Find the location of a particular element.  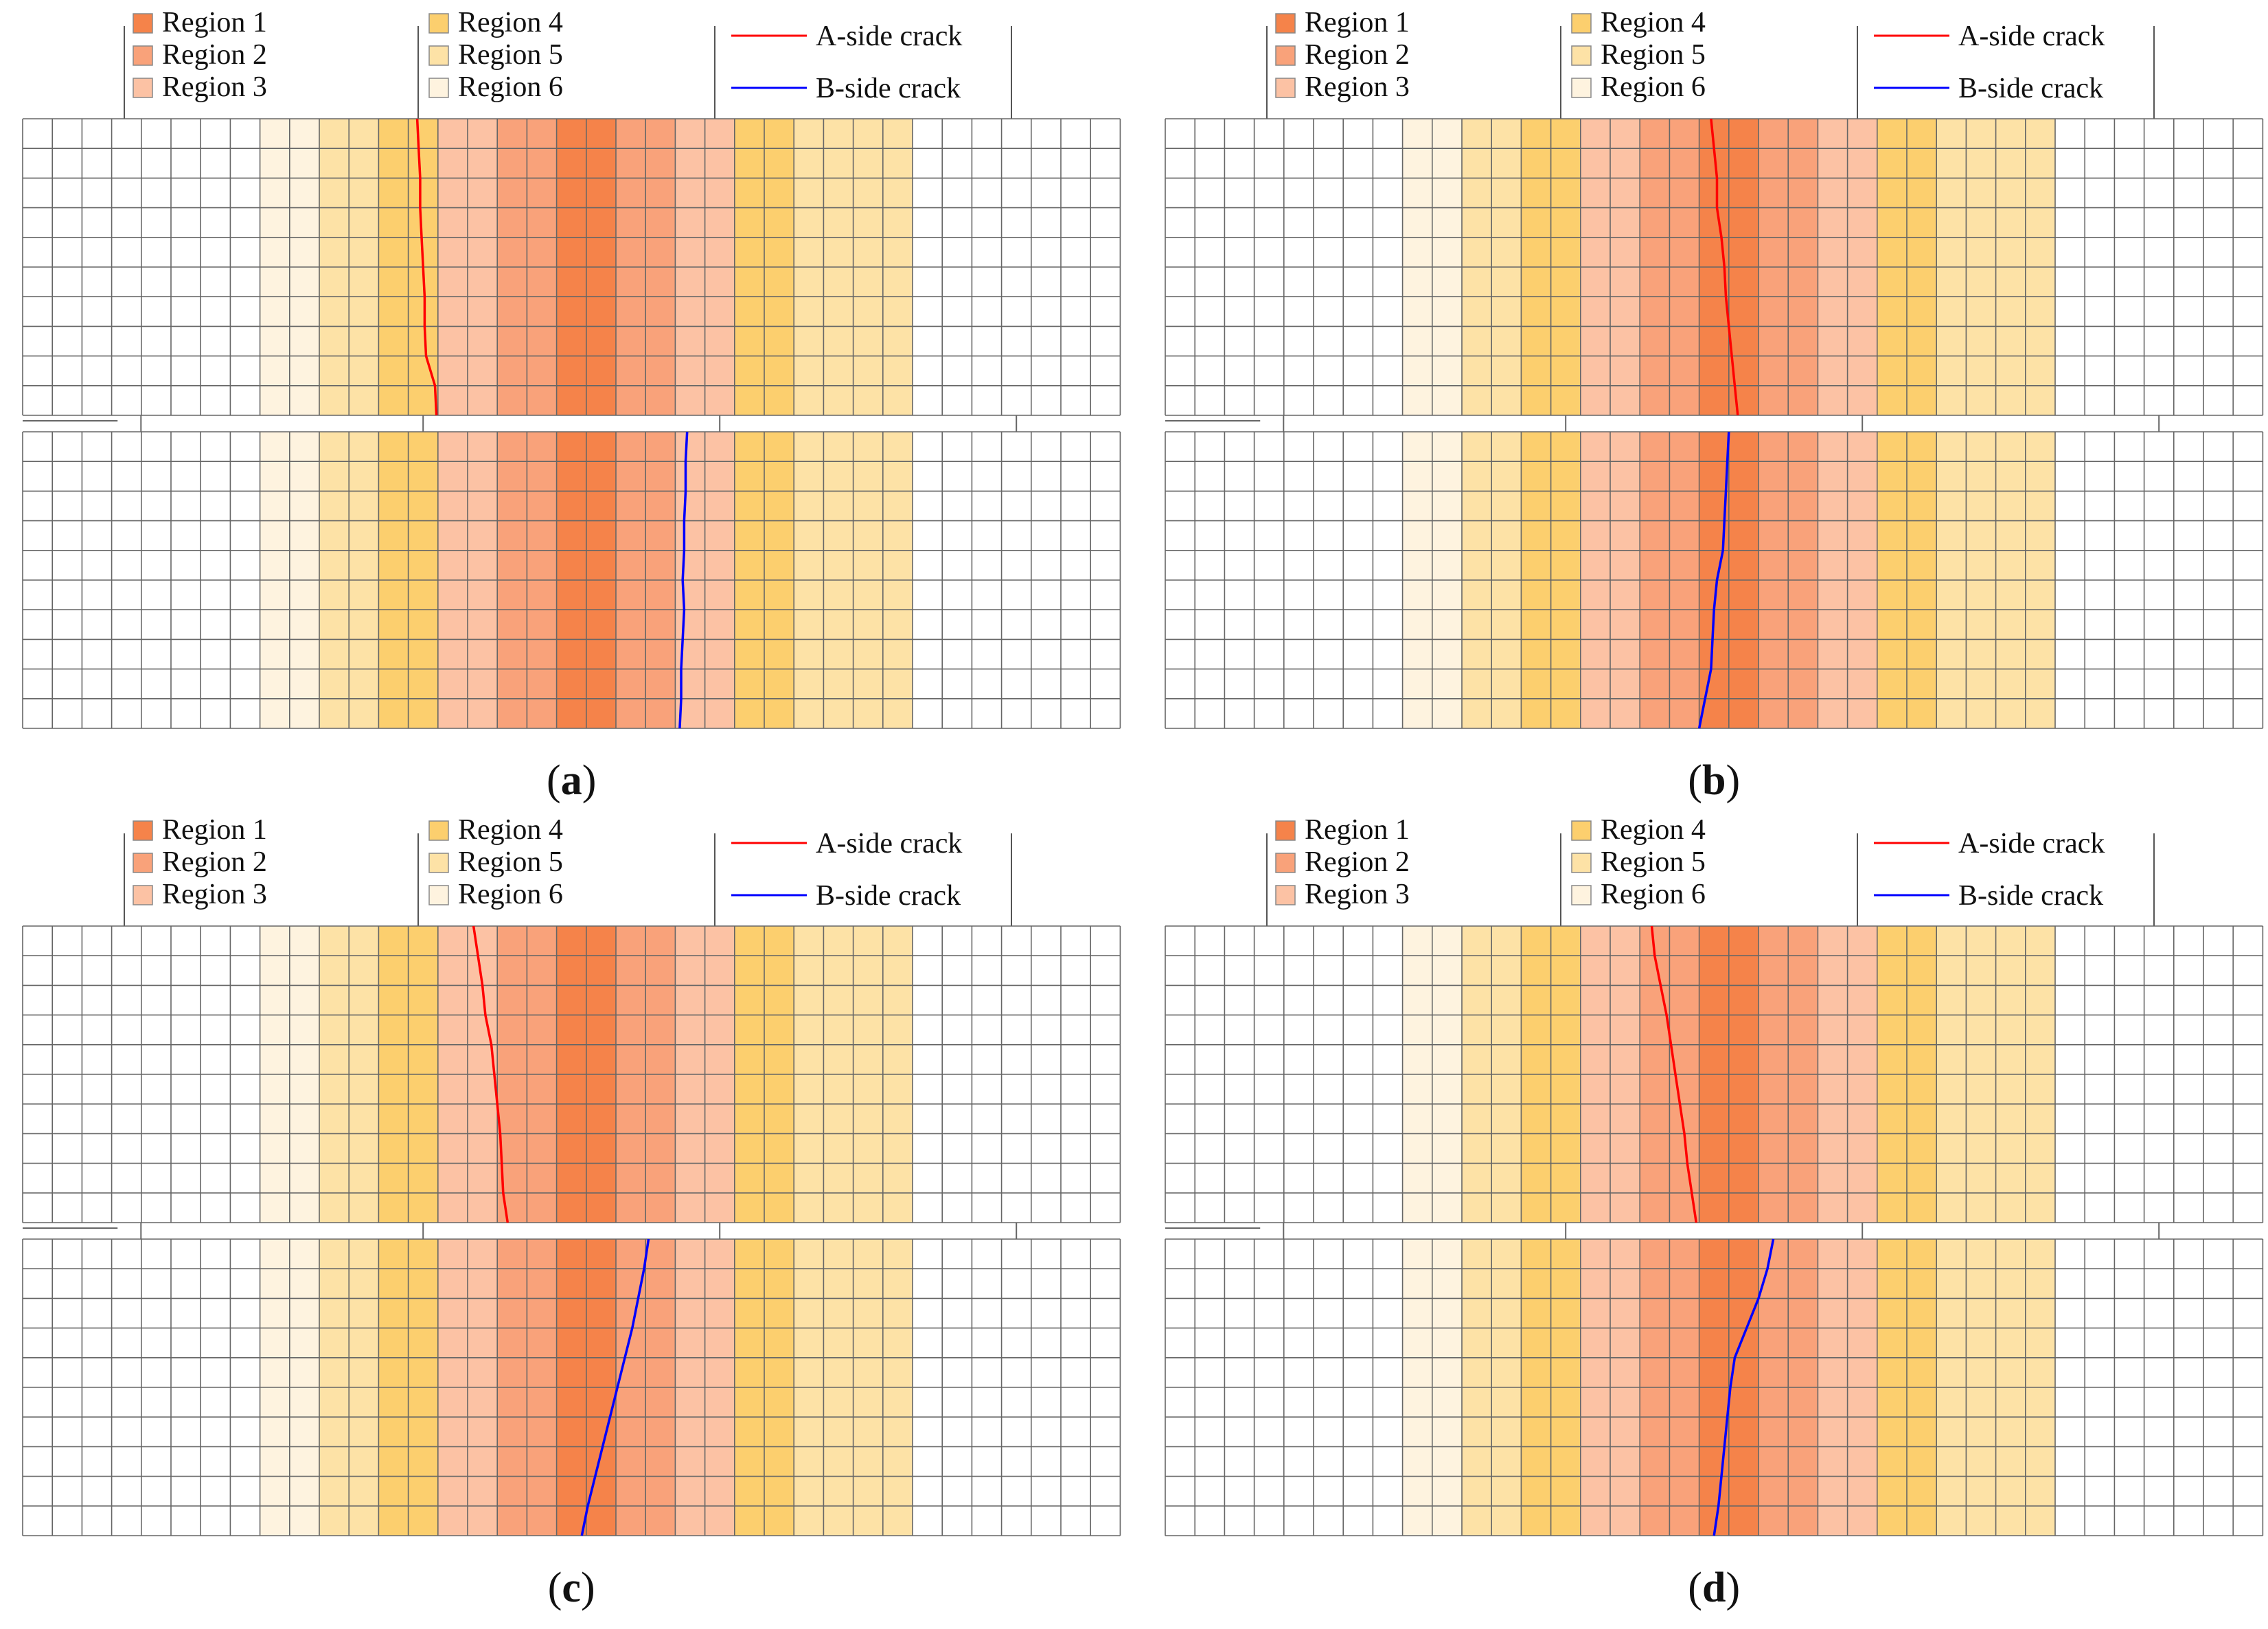

subfigure-label: (c) is located at coordinates (571, 1587).